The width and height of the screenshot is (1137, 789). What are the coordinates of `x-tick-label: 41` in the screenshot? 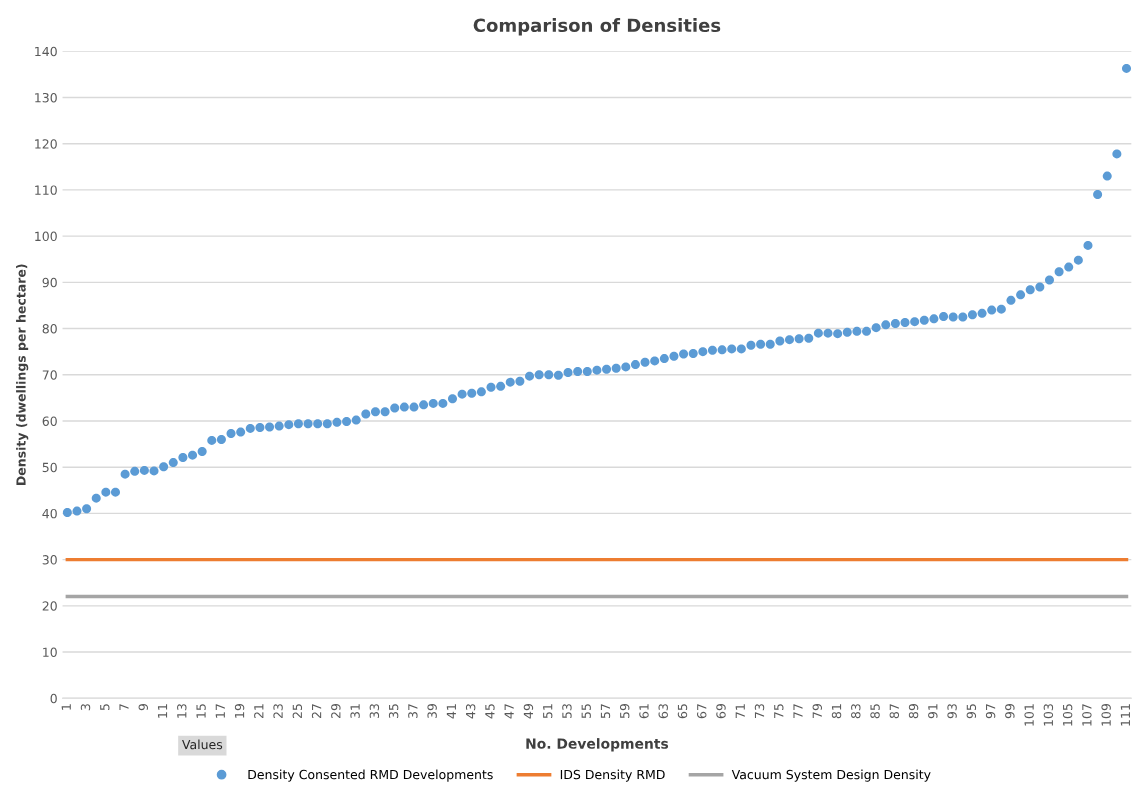 It's located at (451, 711).